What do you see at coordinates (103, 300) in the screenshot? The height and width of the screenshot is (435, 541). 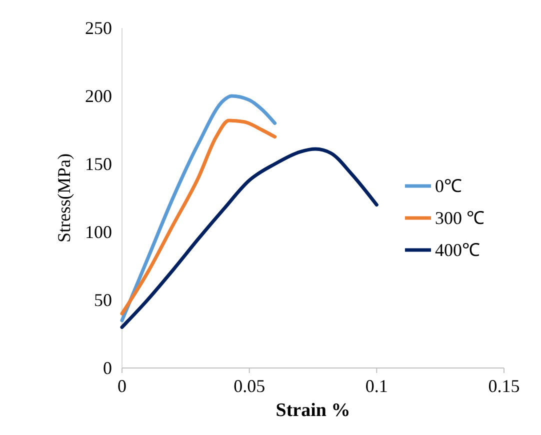 I see `y-tick-label: 50` at bounding box center [103, 300].